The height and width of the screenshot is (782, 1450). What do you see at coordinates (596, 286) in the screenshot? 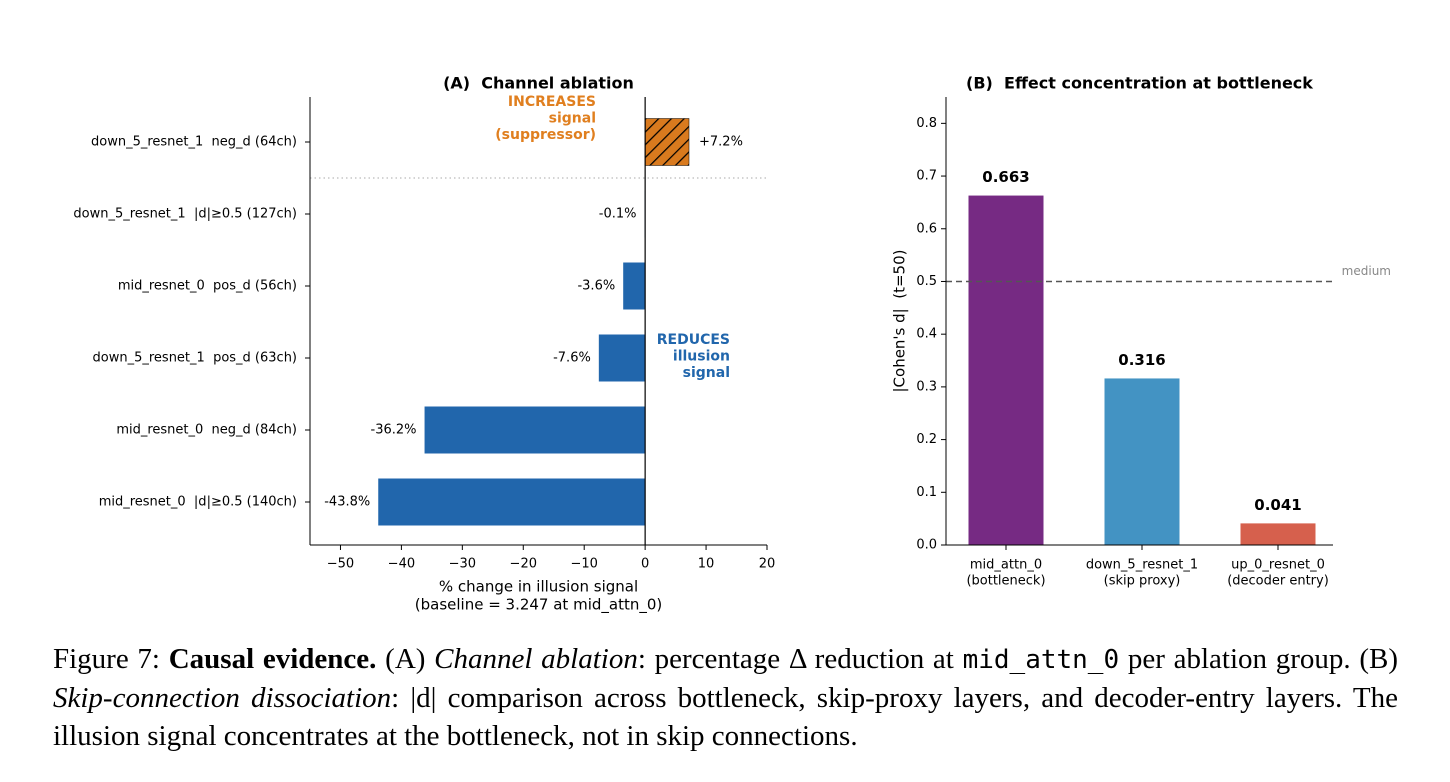
I see `value-label: -3.6%` at bounding box center [596, 286].